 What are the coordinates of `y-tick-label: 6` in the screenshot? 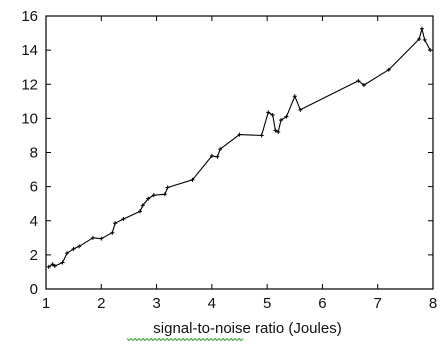 It's located at (34, 187).